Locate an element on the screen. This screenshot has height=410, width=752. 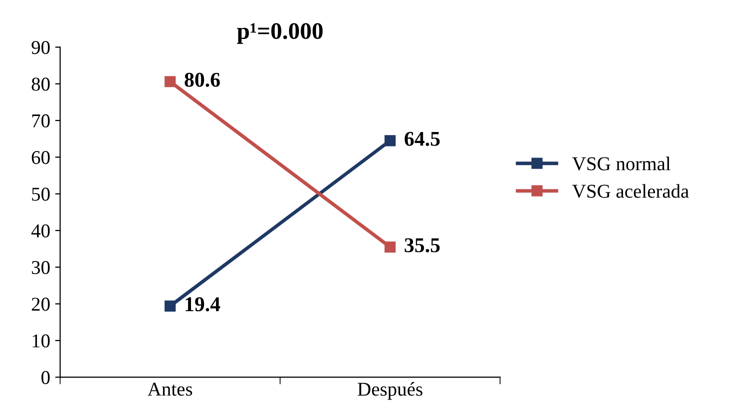
y-tick-label: 80 is located at coordinates (41, 84).